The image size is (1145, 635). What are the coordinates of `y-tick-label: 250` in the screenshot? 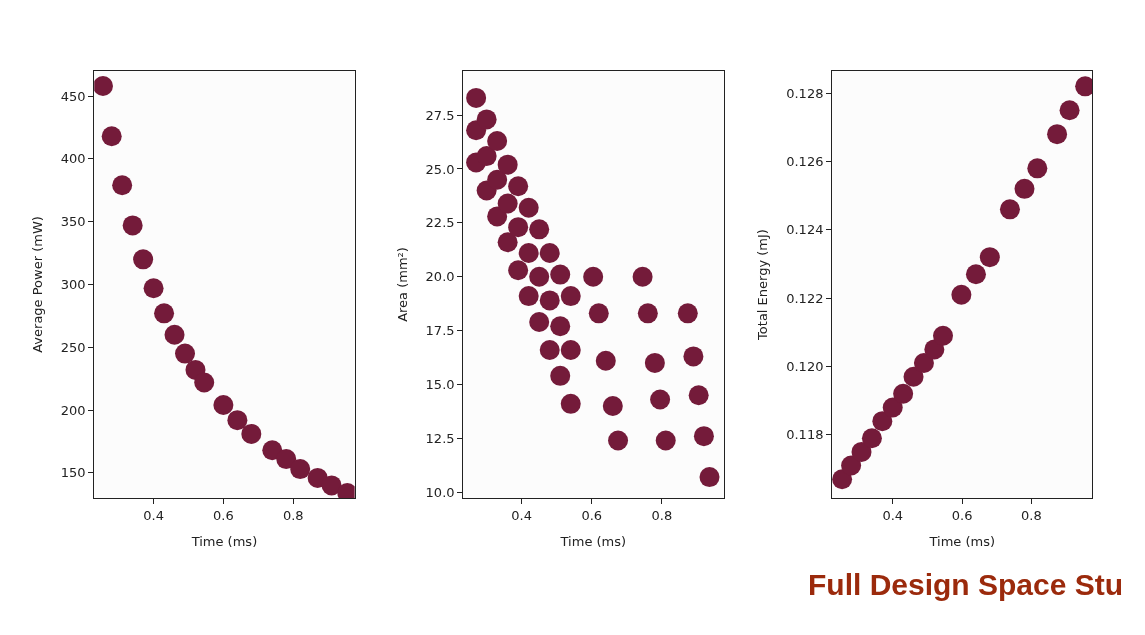 It's located at (73, 347).